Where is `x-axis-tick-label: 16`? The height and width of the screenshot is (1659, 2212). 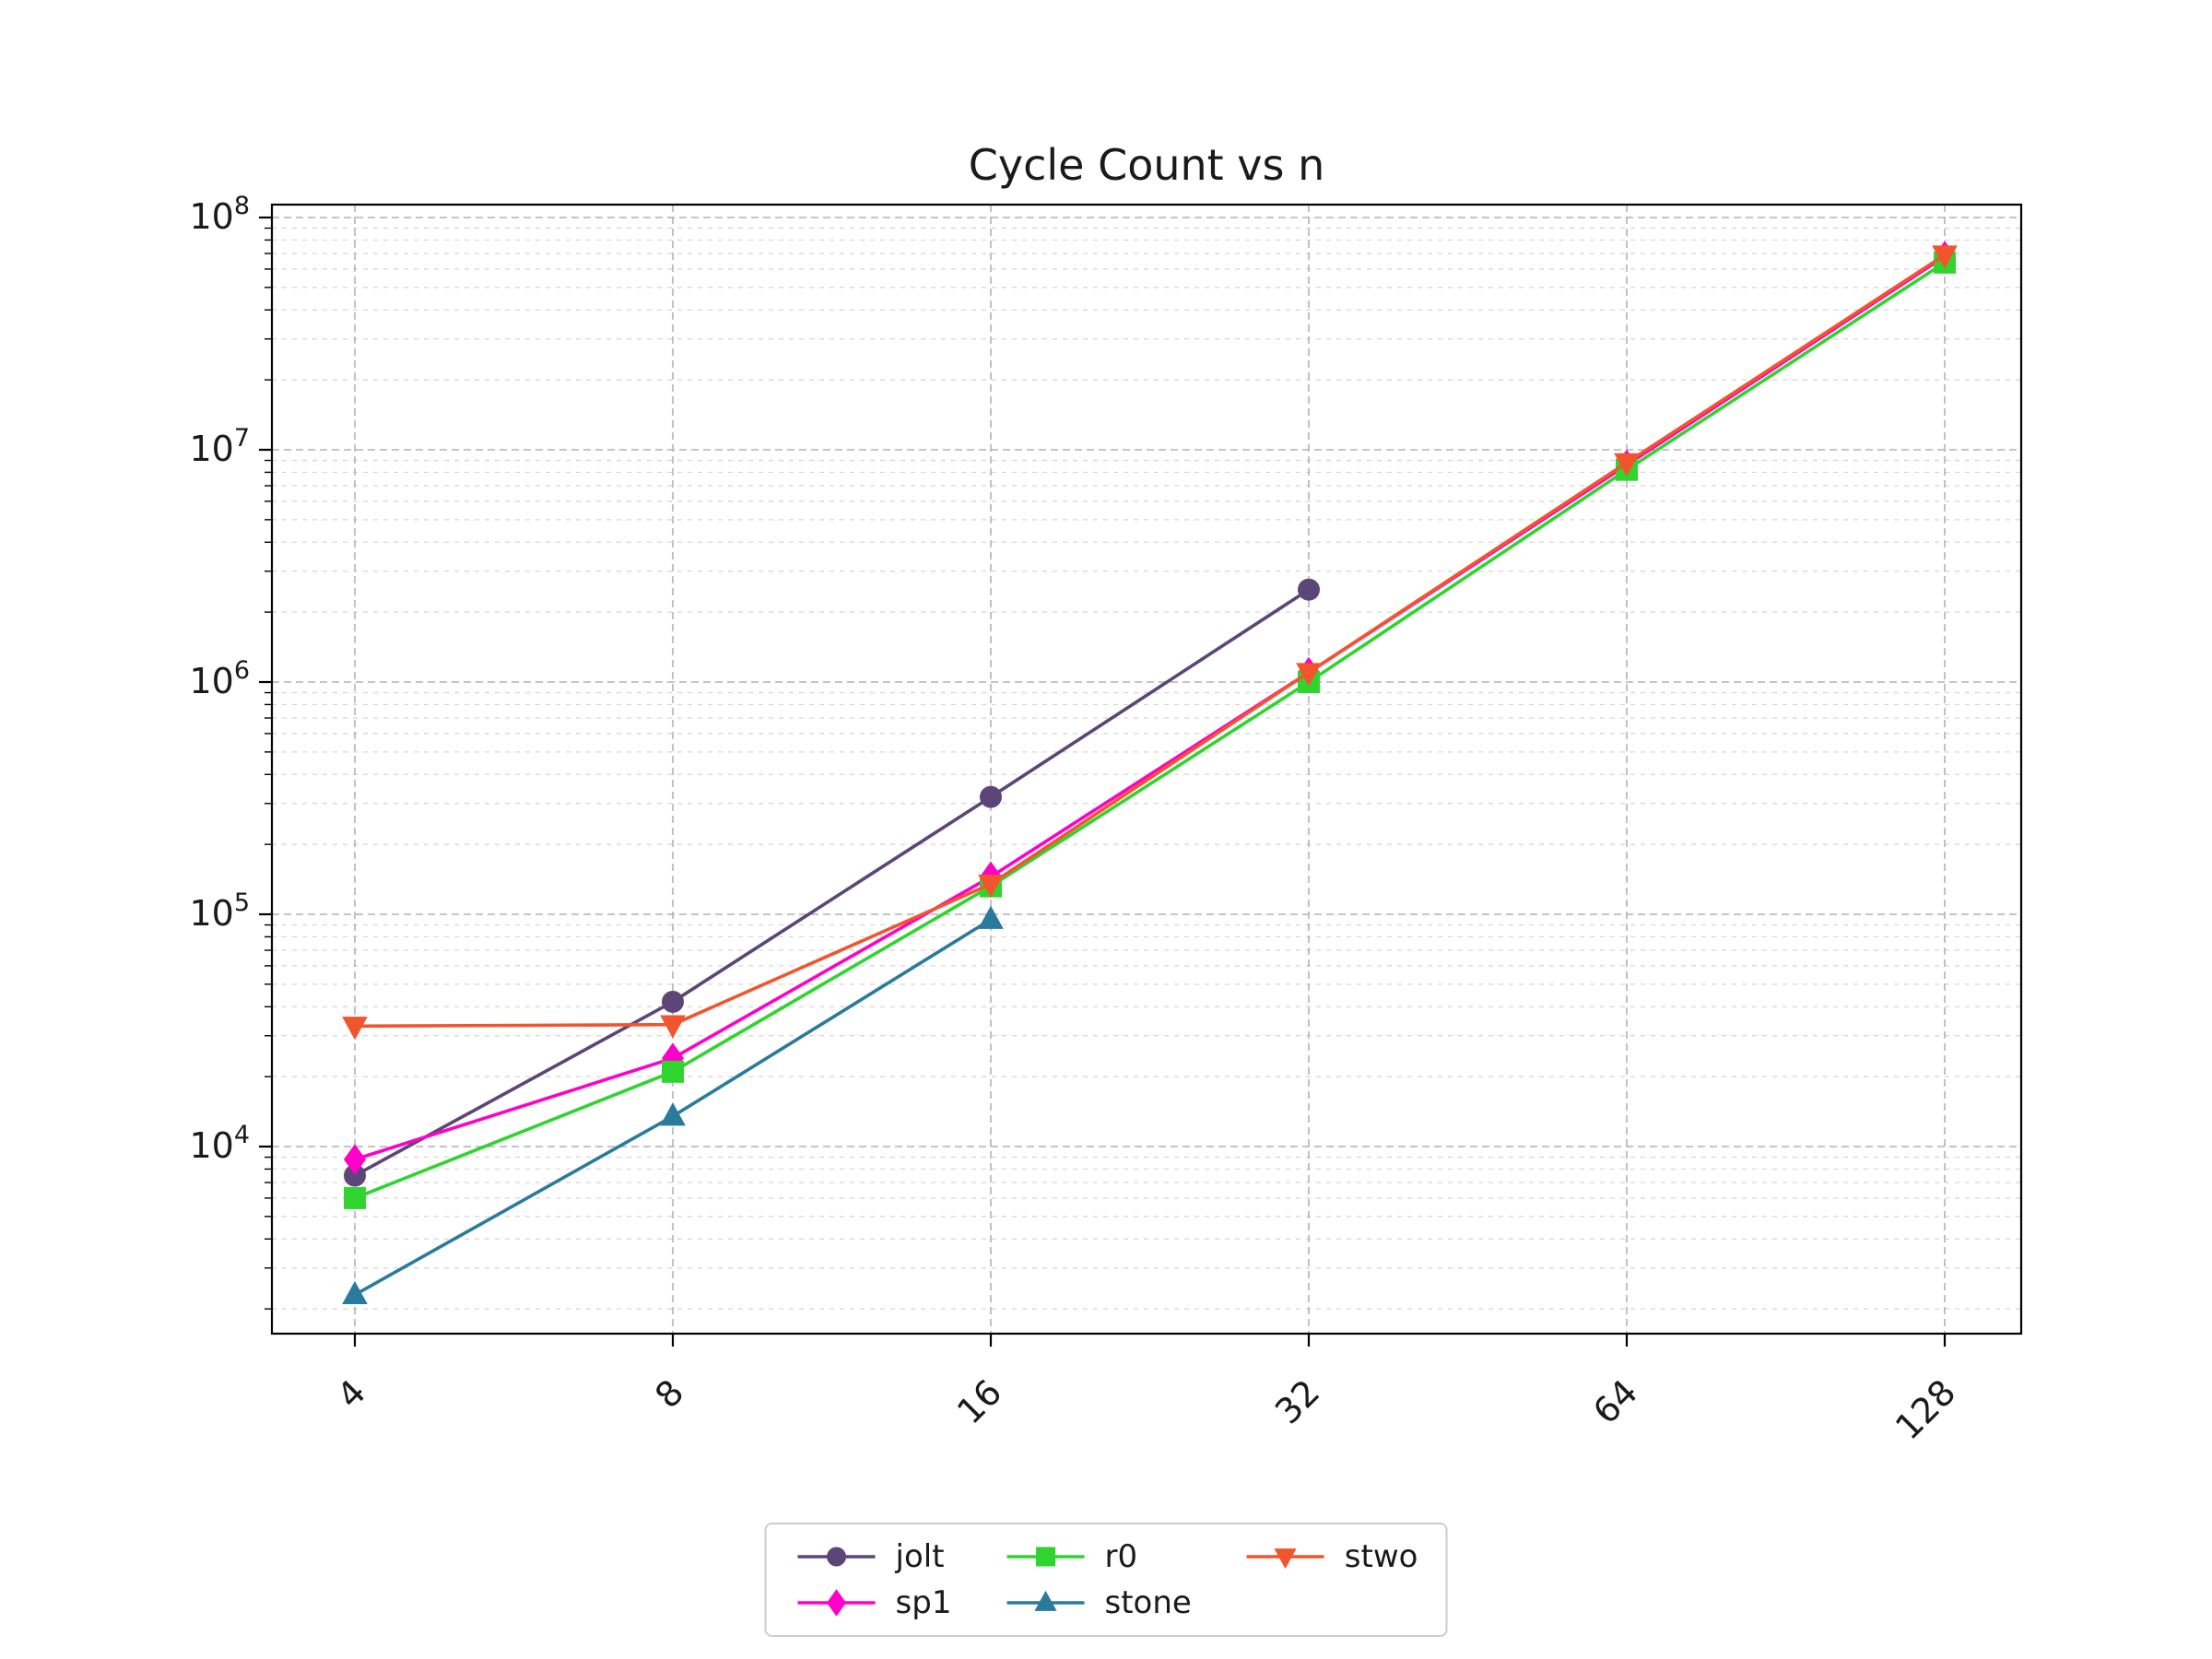 x-axis-tick-label: 16 is located at coordinates (979, 1401).